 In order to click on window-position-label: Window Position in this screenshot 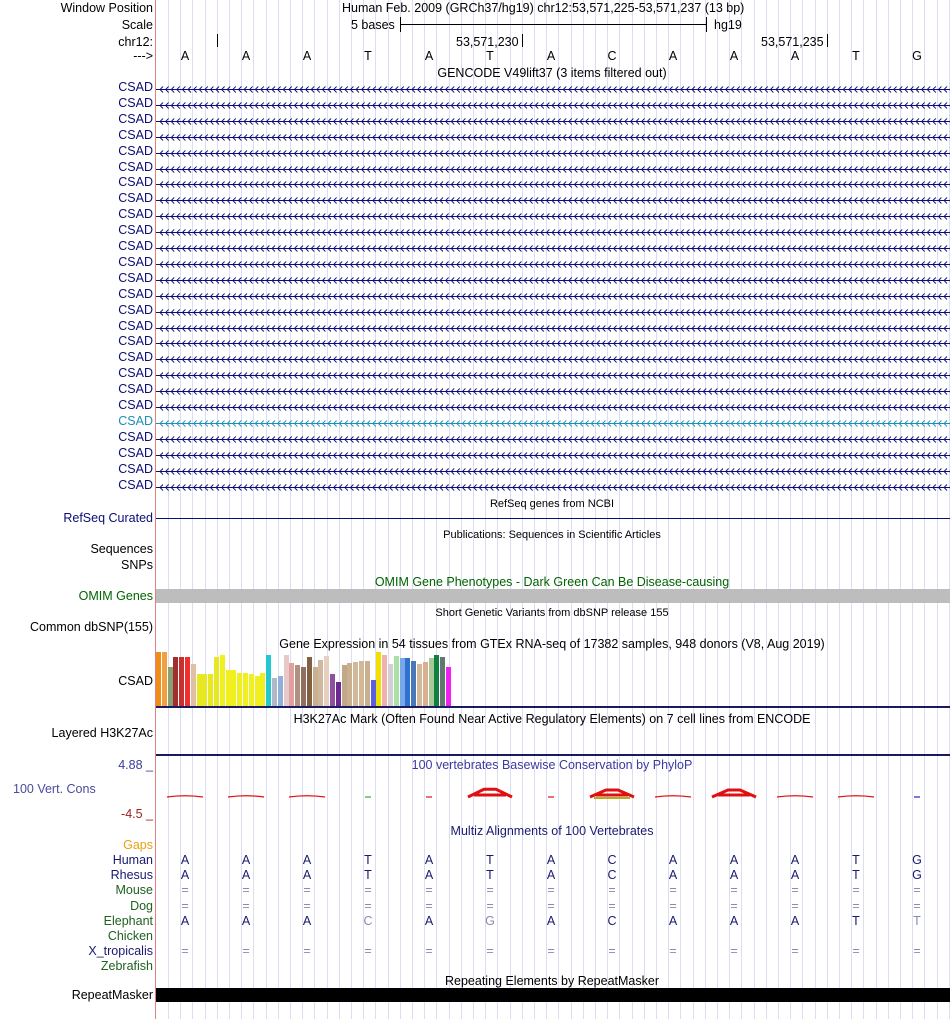, I will do `click(106, 8)`.